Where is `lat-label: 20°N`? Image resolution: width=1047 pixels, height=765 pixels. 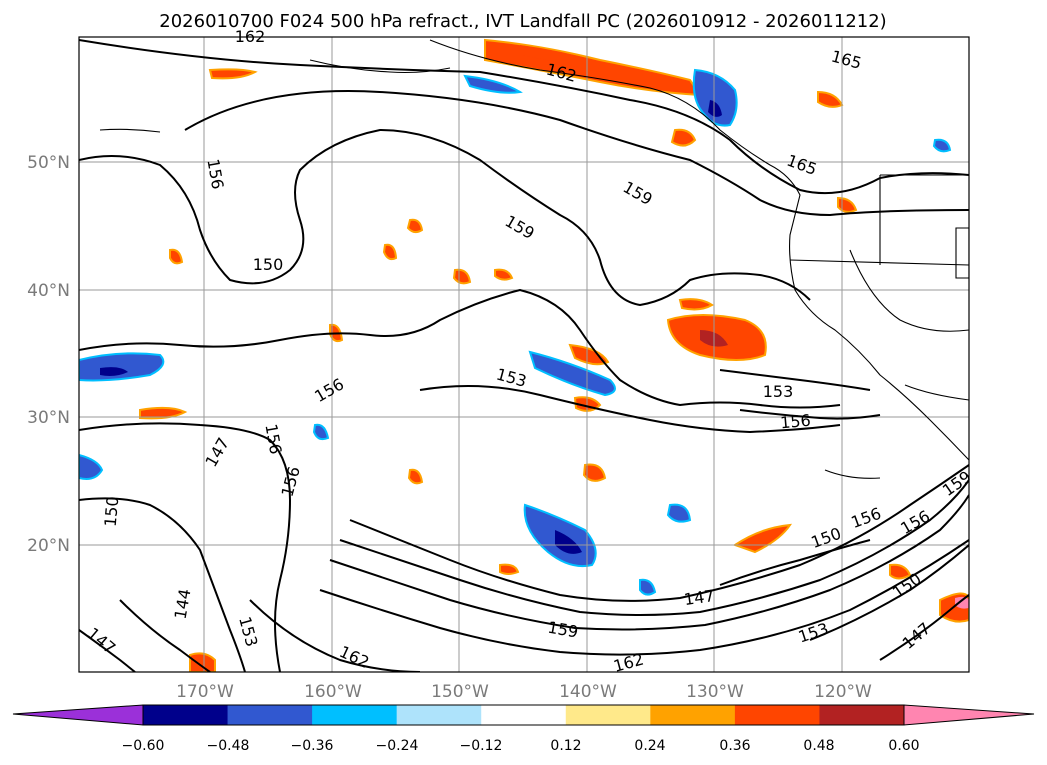
lat-label: 20°N is located at coordinates (48, 546).